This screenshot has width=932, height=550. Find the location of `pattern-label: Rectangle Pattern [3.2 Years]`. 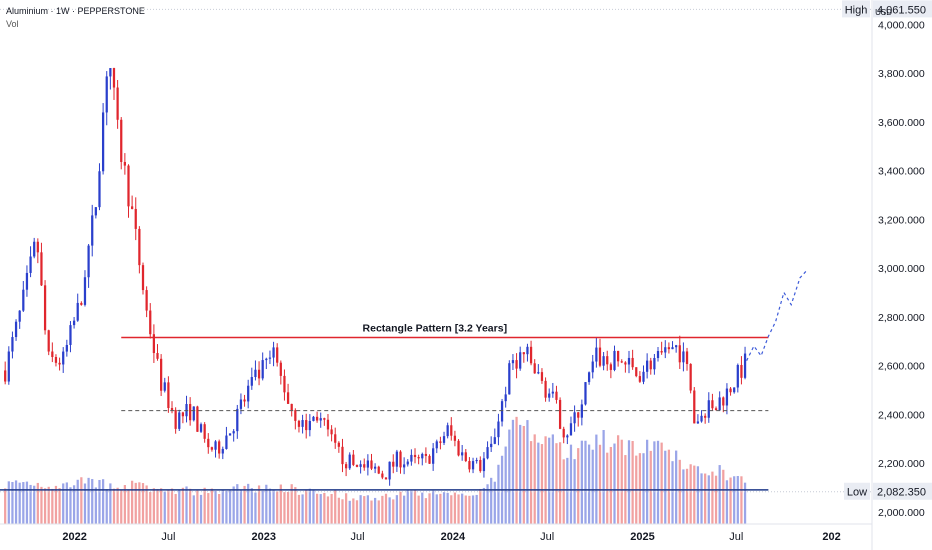

pattern-label: Rectangle Pattern [3.2 Years] is located at coordinates (435, 329).